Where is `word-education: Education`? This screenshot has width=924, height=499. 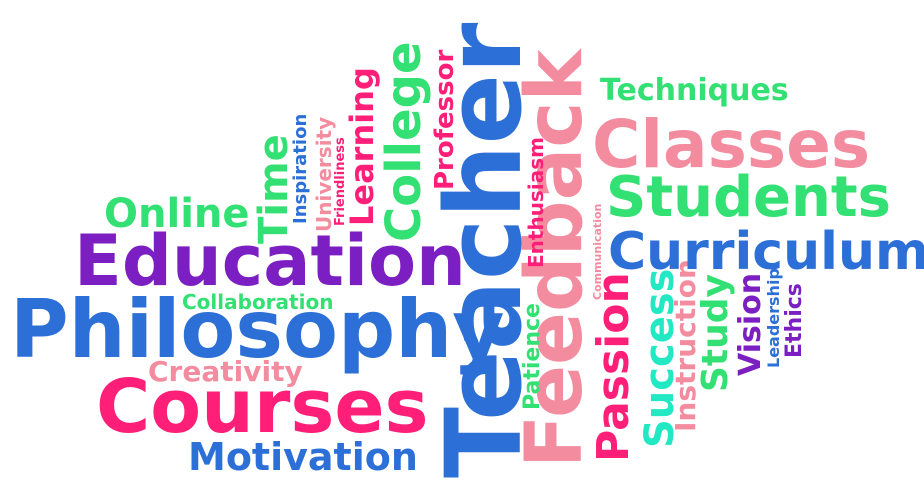 word-education: Education is located at coordinates (270, 261).